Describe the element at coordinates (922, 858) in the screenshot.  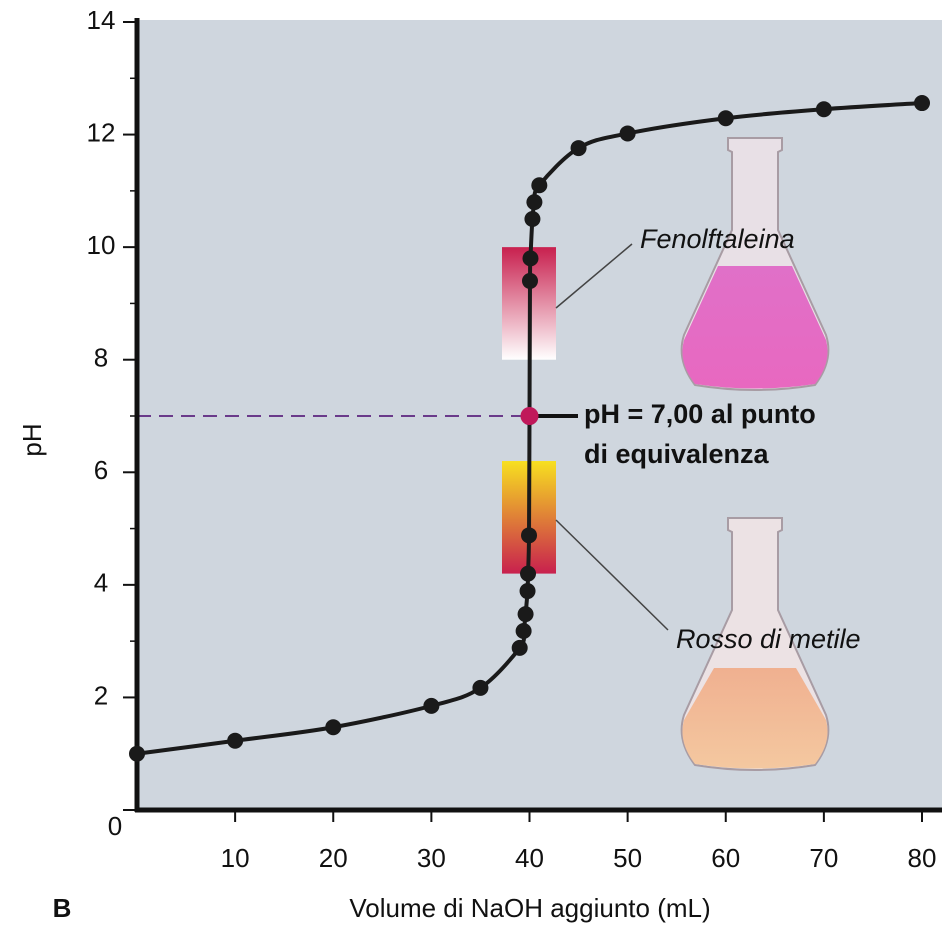
I see `x-tick-label: 80` at that location.